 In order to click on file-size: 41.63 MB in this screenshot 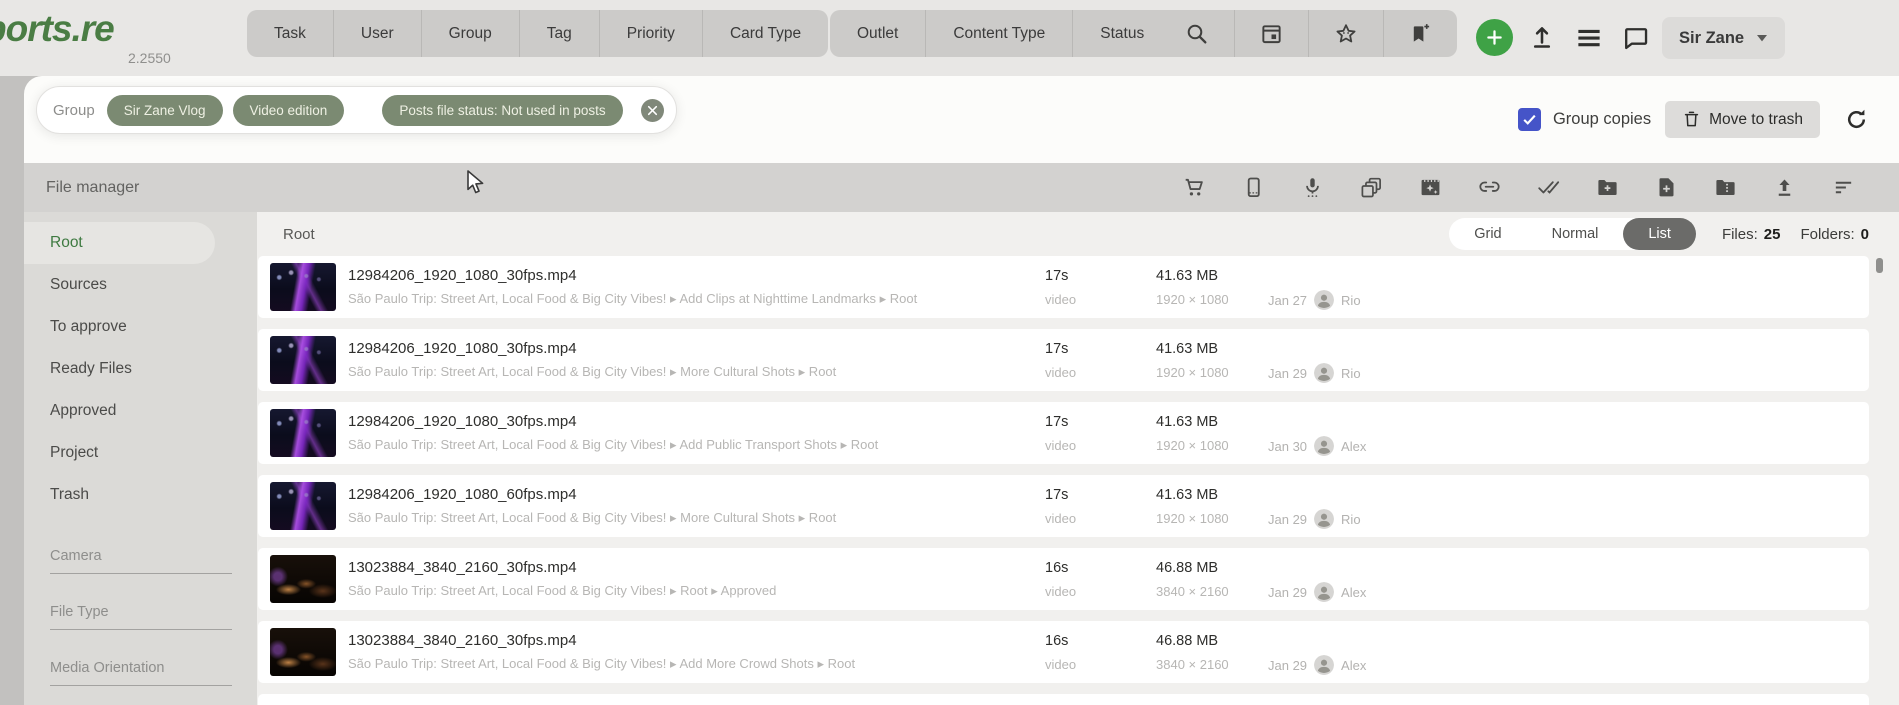, I will do `click(1187, 421)`.